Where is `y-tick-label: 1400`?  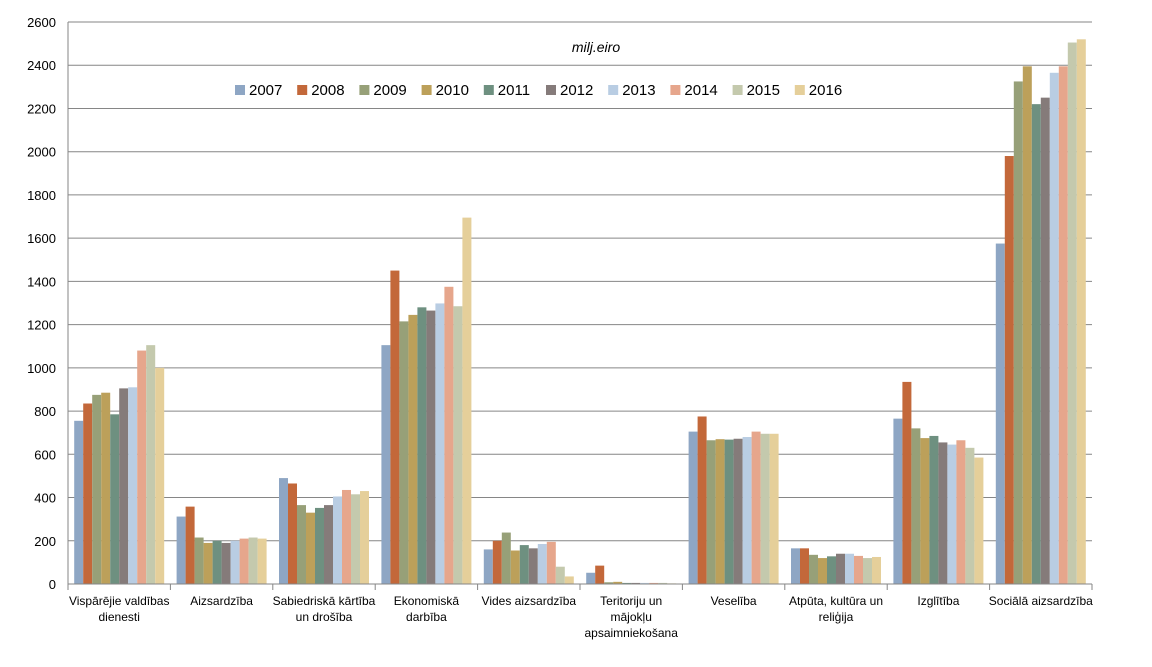
y-tick-label: 1400 is located at coordinates (41, 281).